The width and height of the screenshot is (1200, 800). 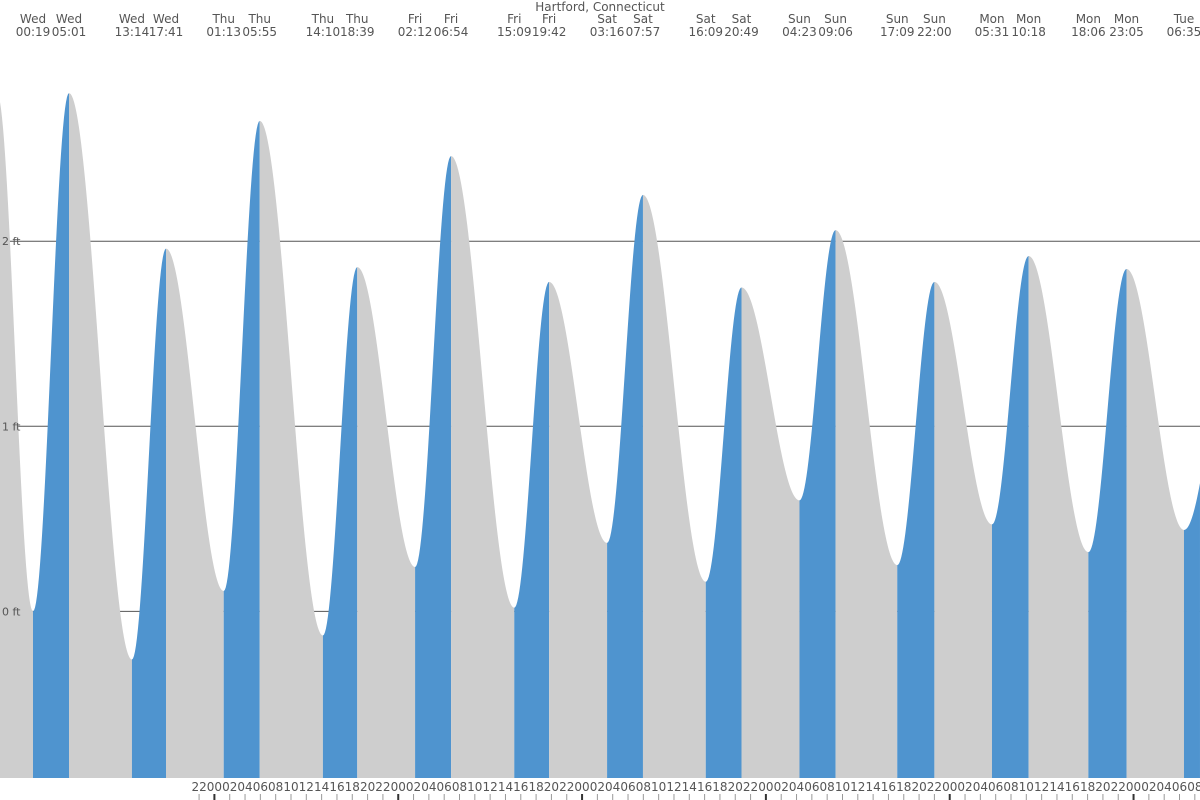 I want to click on extreme-time: 18:39, so click(x=357, y=32).